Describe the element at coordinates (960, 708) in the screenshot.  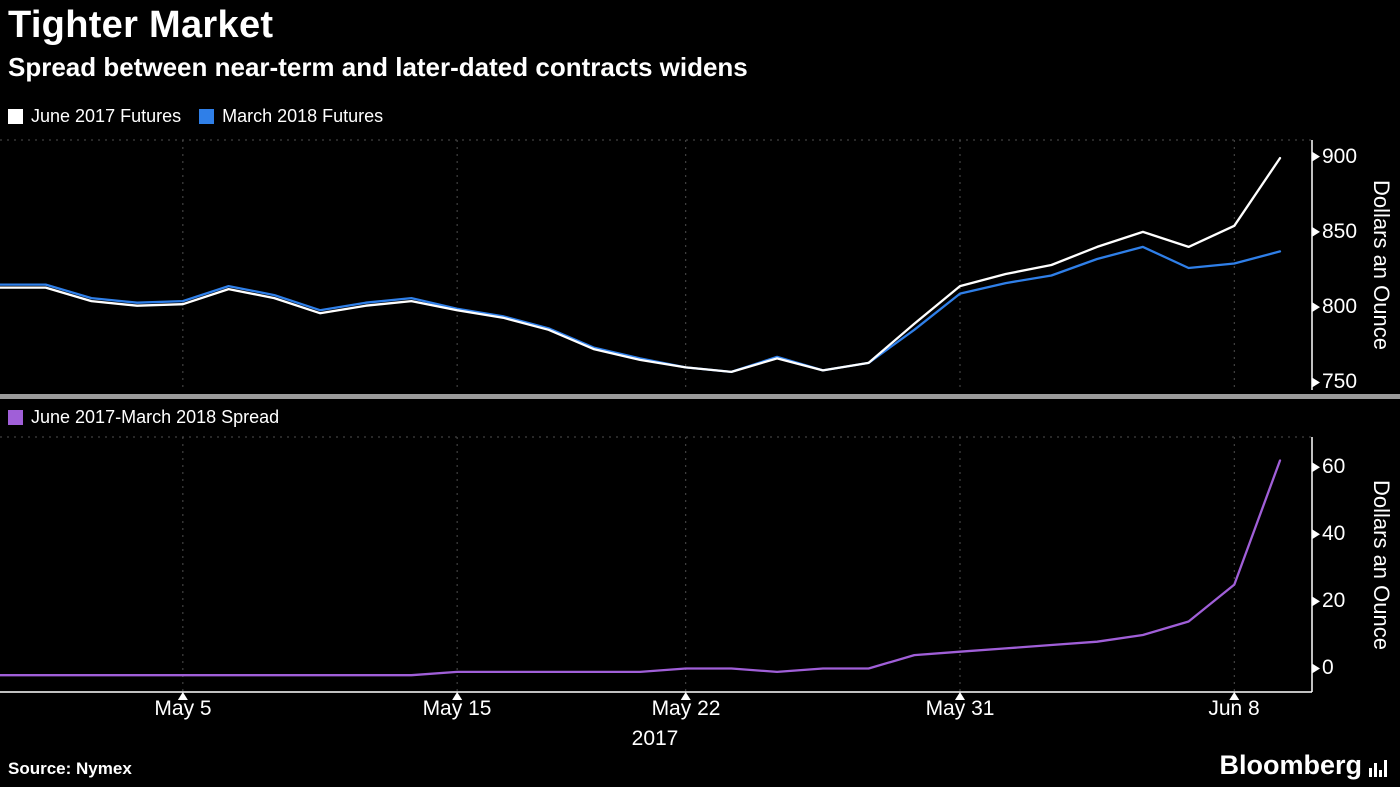
I see `x-tick-label-may31: May 31` at that location.